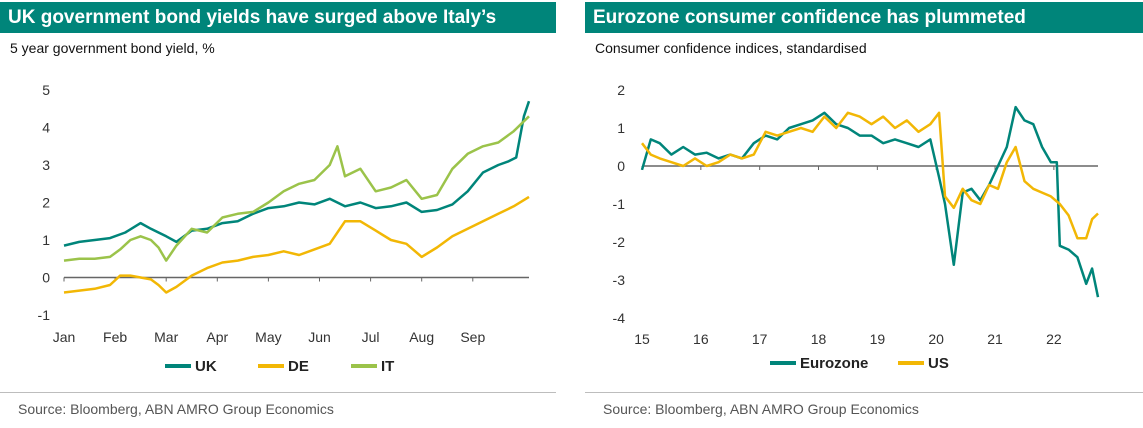 Image resolution: width=1143 pixels, height=428 pixels. What do you see at coordinates (1054, 339) in the screenshot?
I see `x-tick-label: 22` at bounding box center [1054, 339].